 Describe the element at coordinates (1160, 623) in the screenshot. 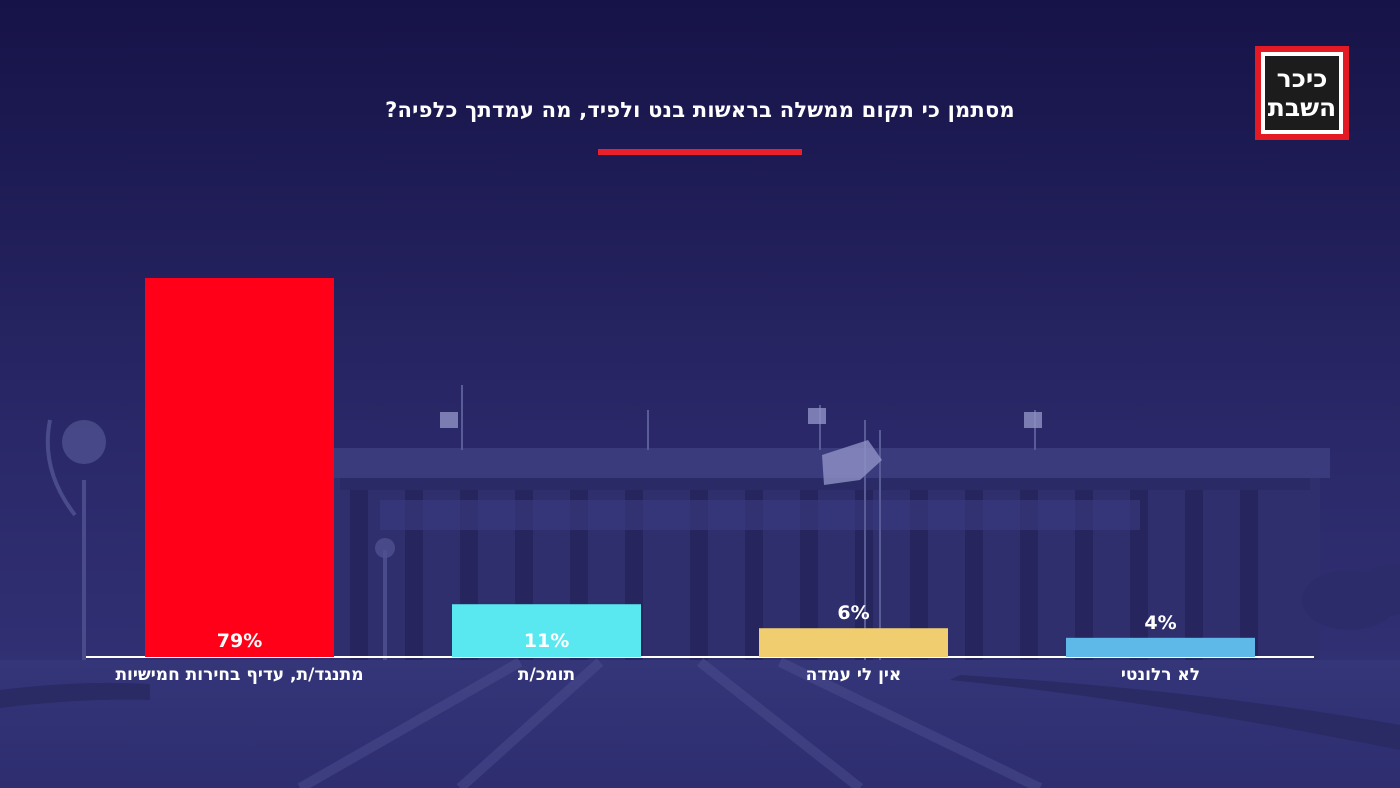

I see `bar-value-label-4: 4%` at that location.